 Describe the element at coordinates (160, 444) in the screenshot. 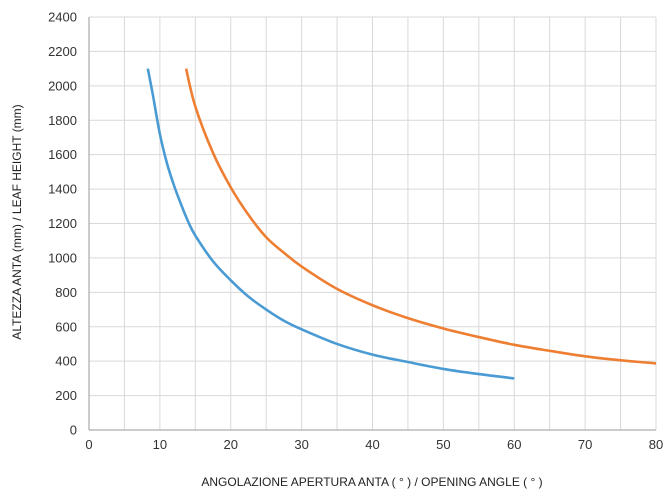

I see `x-tick-label: 10` at that location.